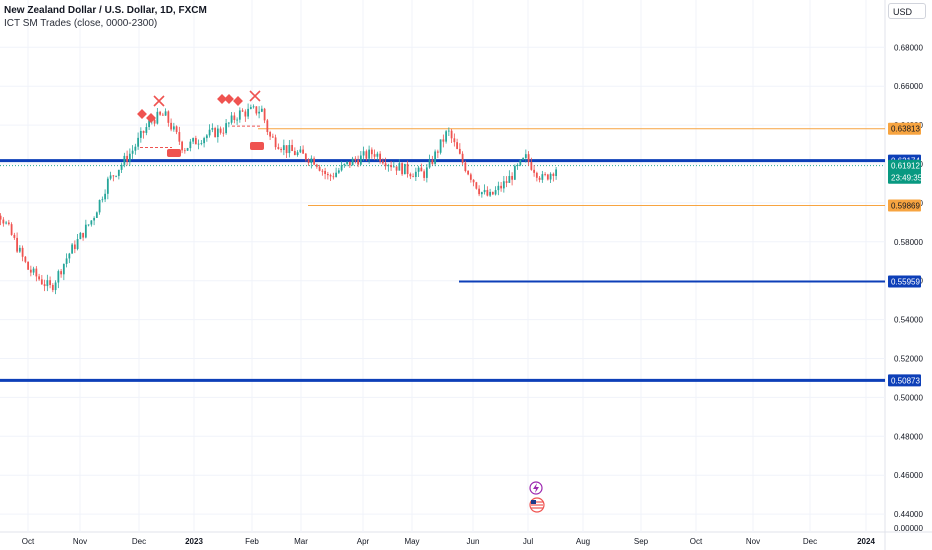  Describe the element at coordinates (905, 205) in the screenshot. I see `badge-orange-bottom-label: 0.59869` at that location.